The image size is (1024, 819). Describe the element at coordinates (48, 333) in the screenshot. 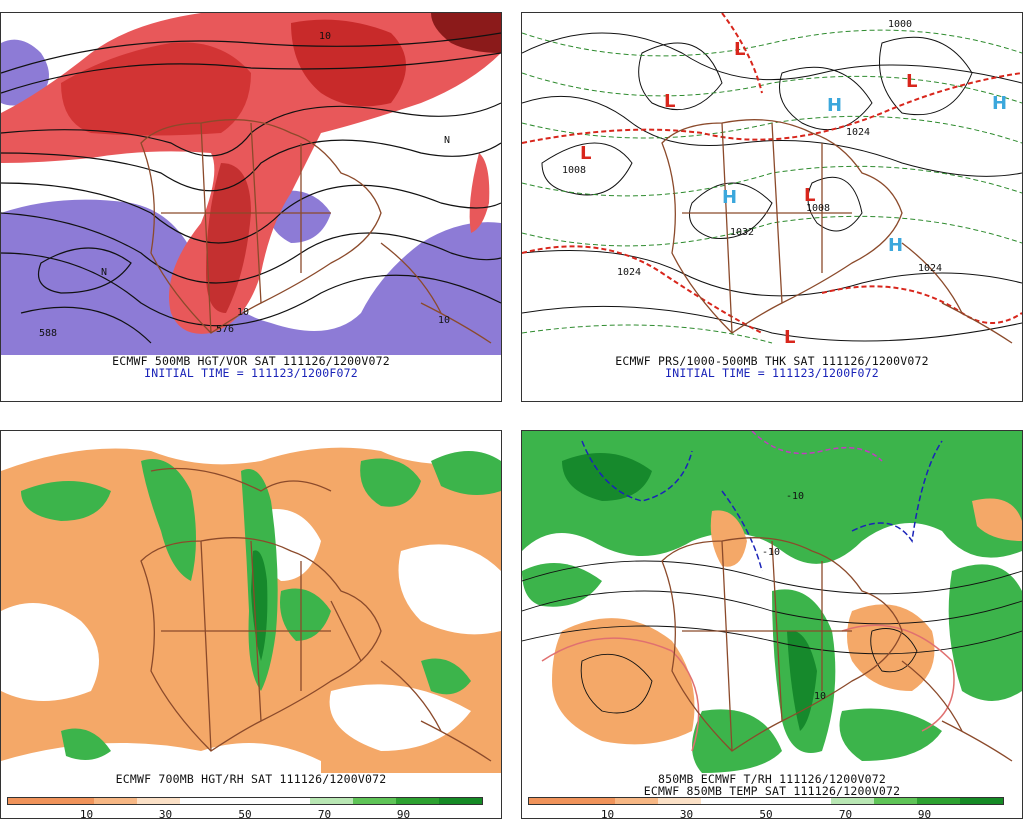

I see `svg-text: 588` at that location.